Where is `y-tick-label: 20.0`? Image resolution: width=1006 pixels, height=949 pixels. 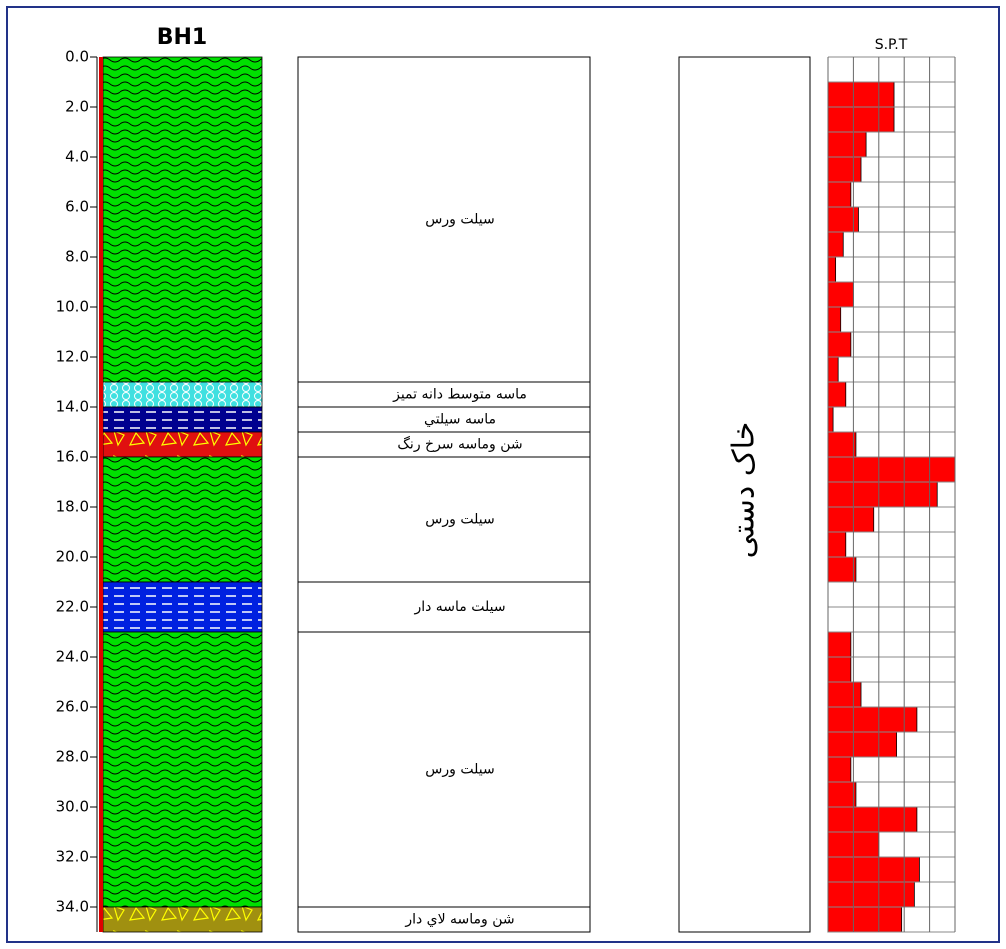 y-tick-label: 20.0 is located at coordinates (72, 557).